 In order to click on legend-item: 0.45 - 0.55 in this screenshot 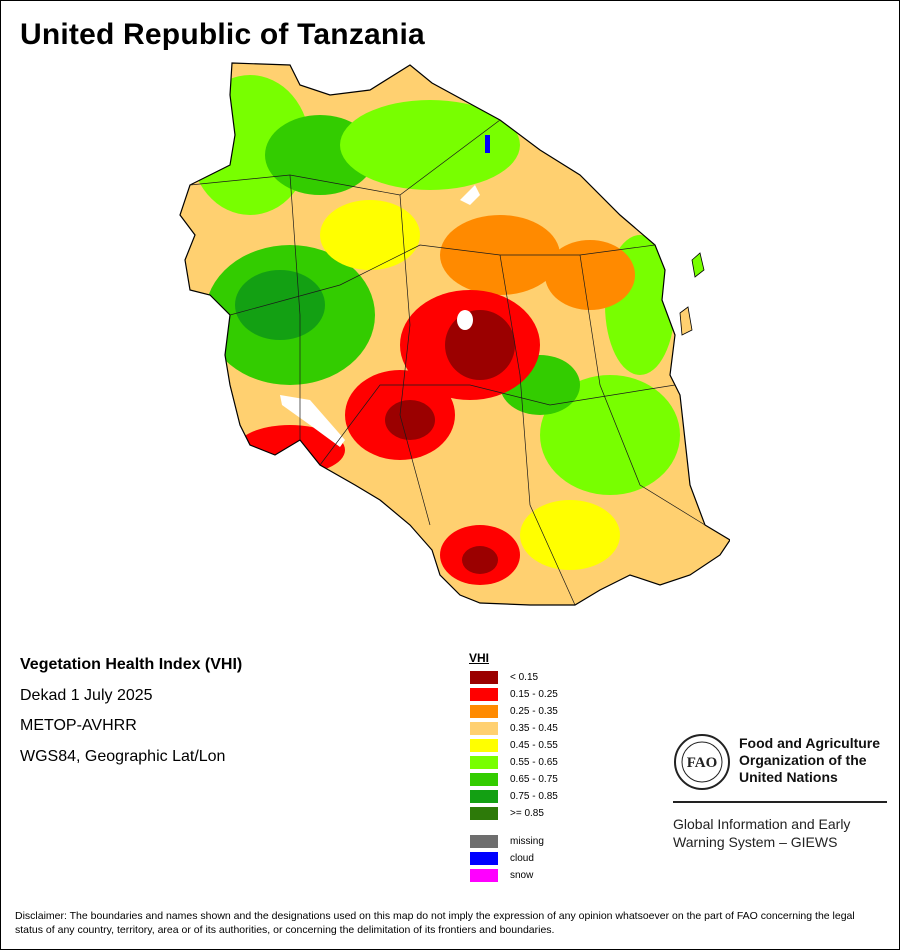, I will do `click(514, 745)`.